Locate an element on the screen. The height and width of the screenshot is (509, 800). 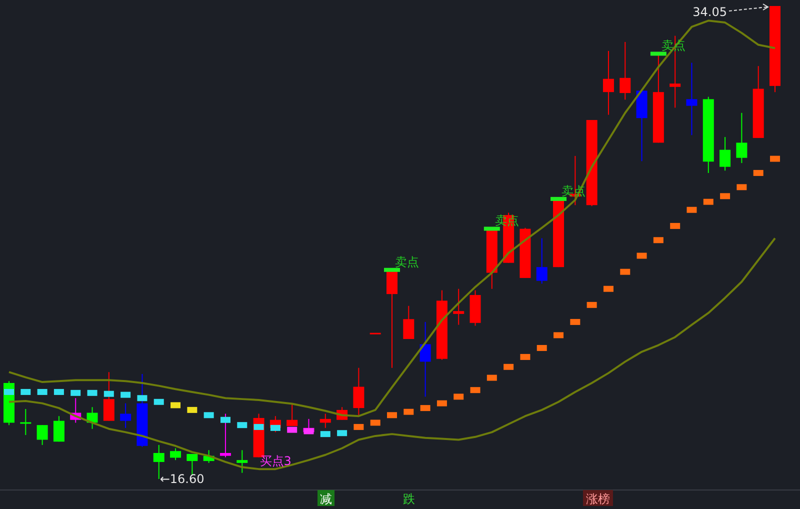
annotation: 买点3 is located at coordinates (276, 461).